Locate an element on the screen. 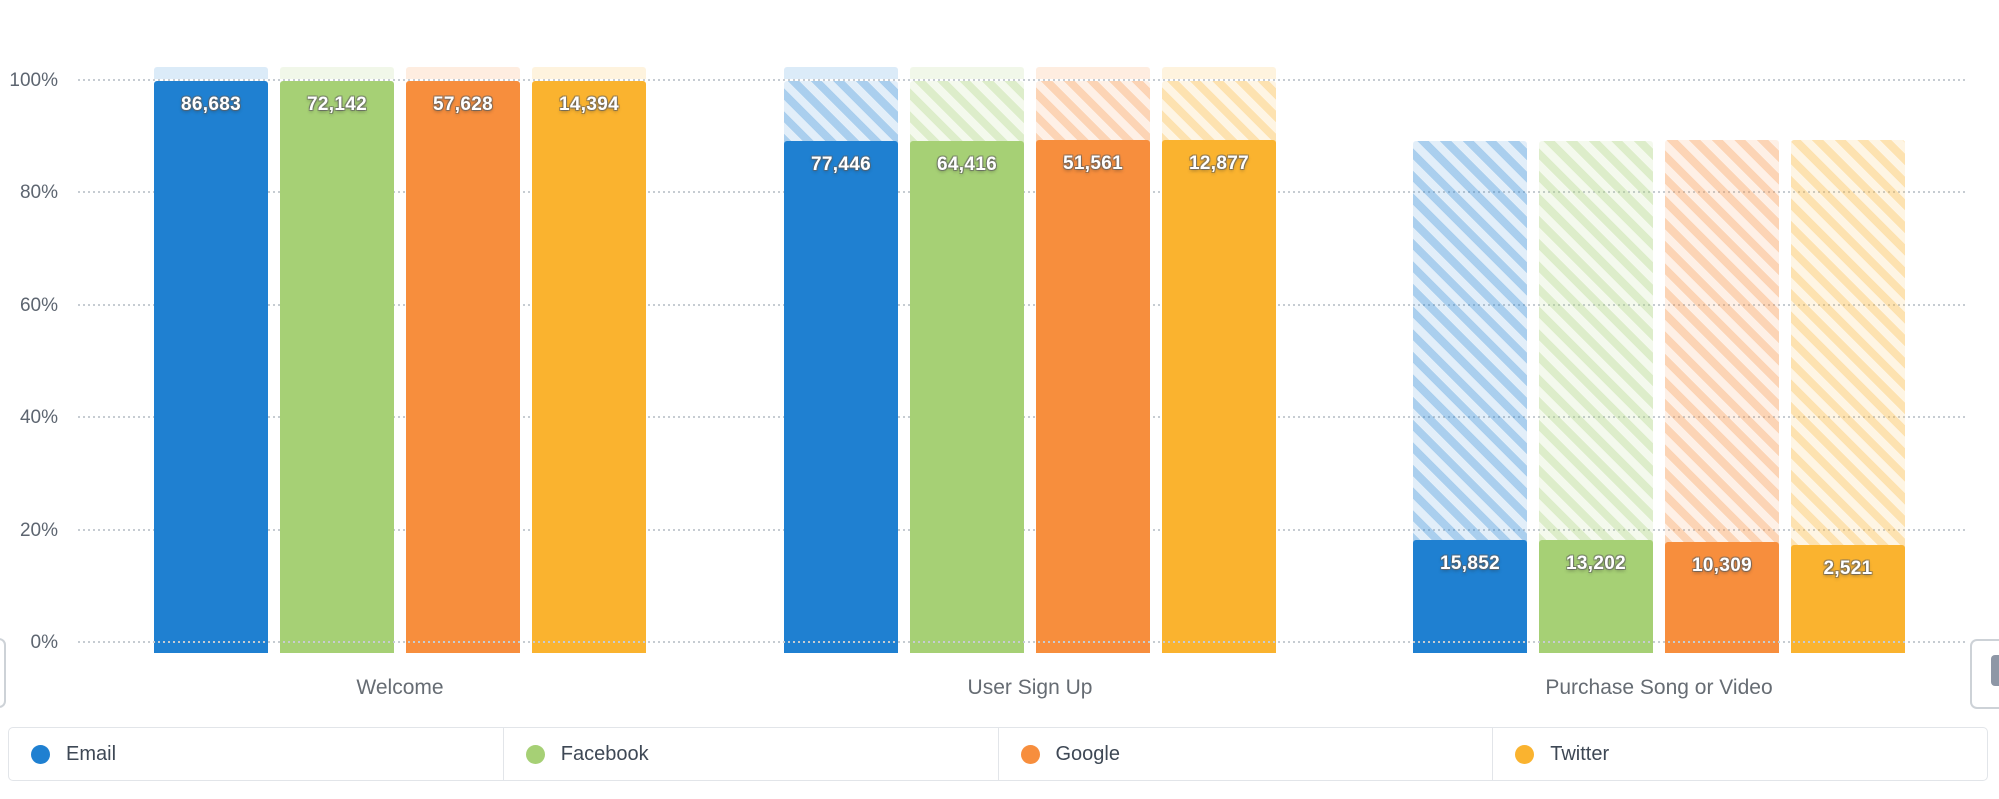 The image size is (1999, 799). bar-value-label-welcome-email: 86,683 is located at coordinates (211, 104).